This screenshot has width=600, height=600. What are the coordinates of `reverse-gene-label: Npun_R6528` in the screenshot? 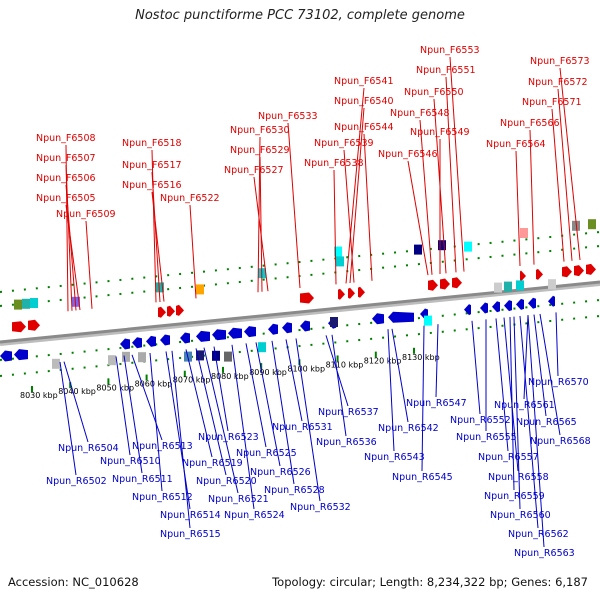 It's located at (294, 490).